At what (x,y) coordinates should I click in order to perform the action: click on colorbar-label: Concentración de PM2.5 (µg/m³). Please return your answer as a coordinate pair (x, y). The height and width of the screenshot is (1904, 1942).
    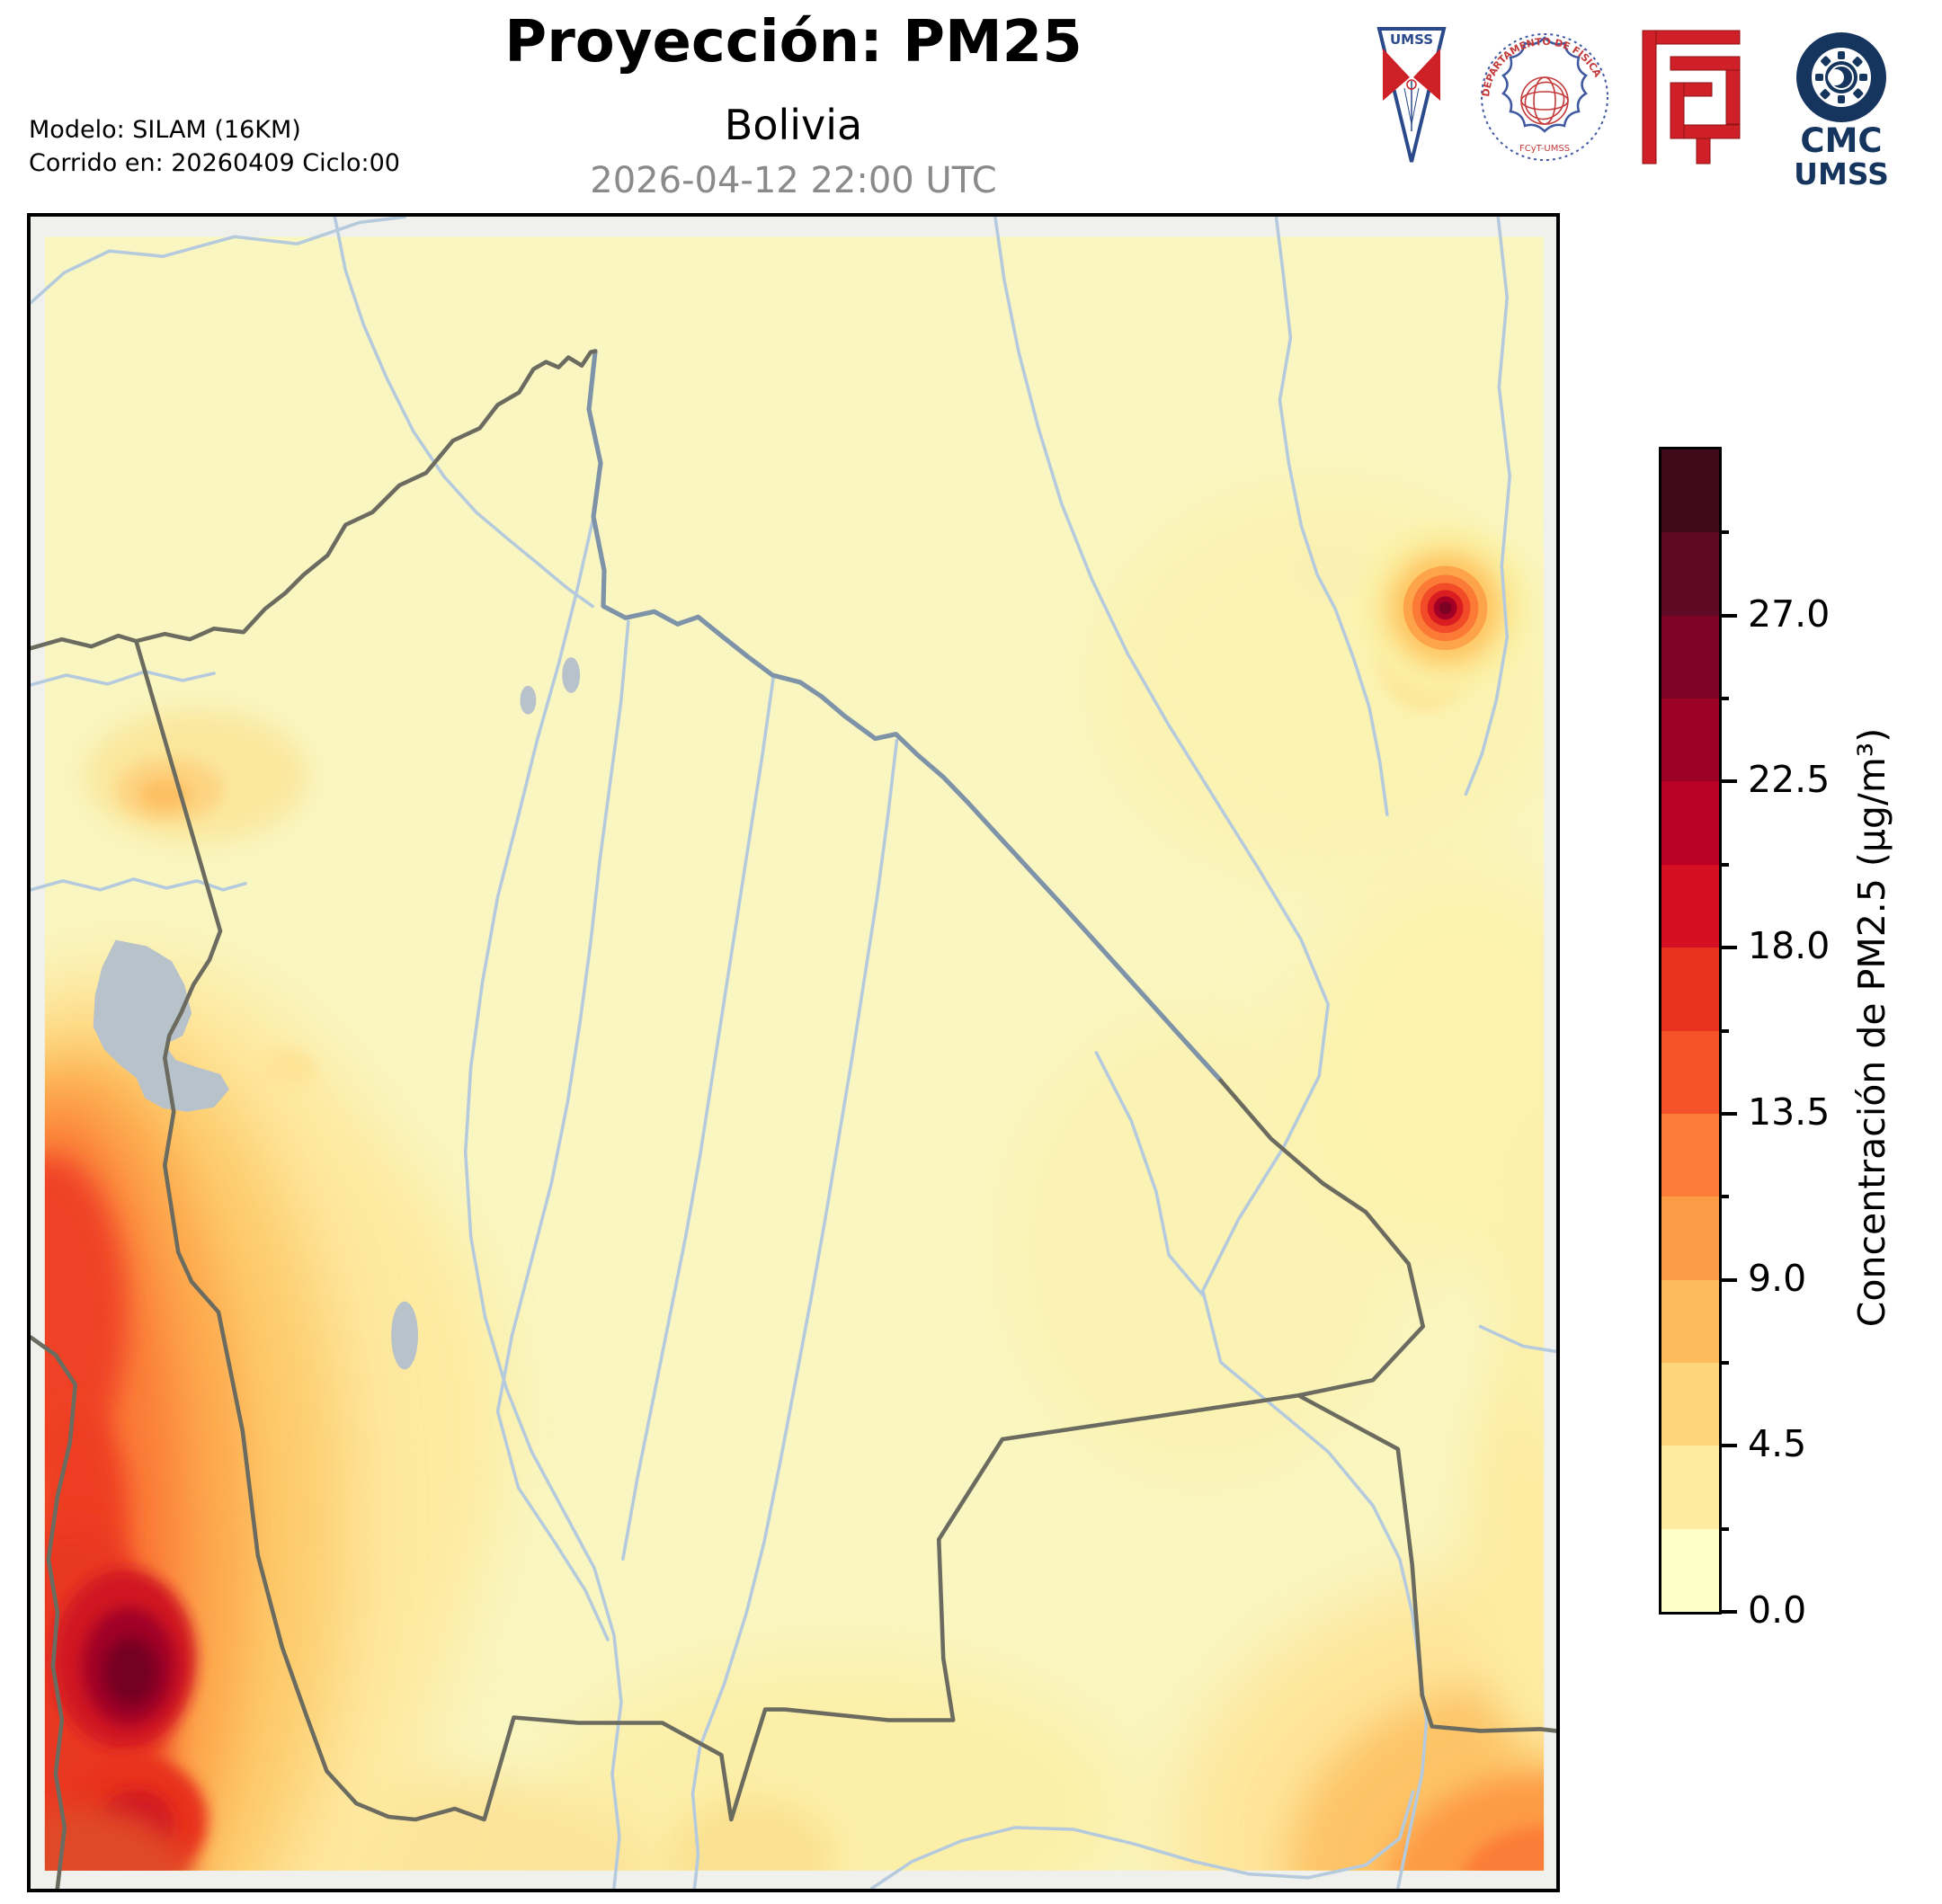
    Looking at the image, I should click on (1871, 1027).